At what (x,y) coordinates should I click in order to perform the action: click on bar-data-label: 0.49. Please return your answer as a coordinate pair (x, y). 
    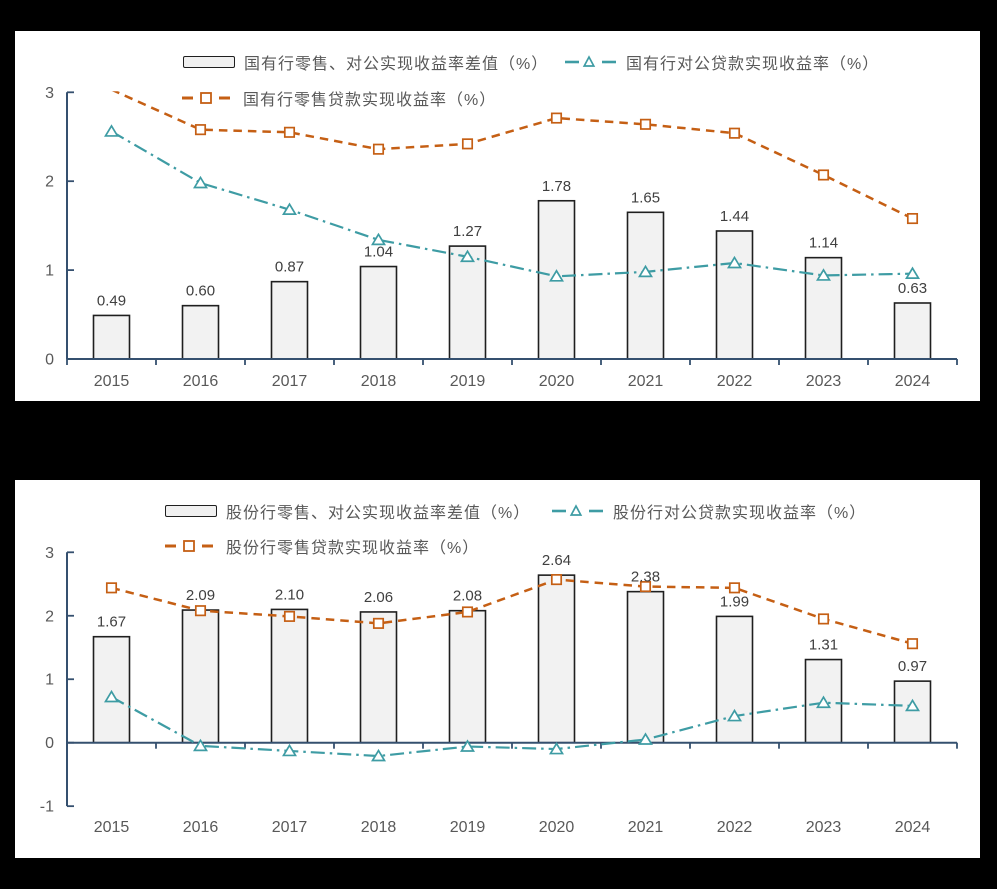
    Looking at the image, I should click on (111, 300).